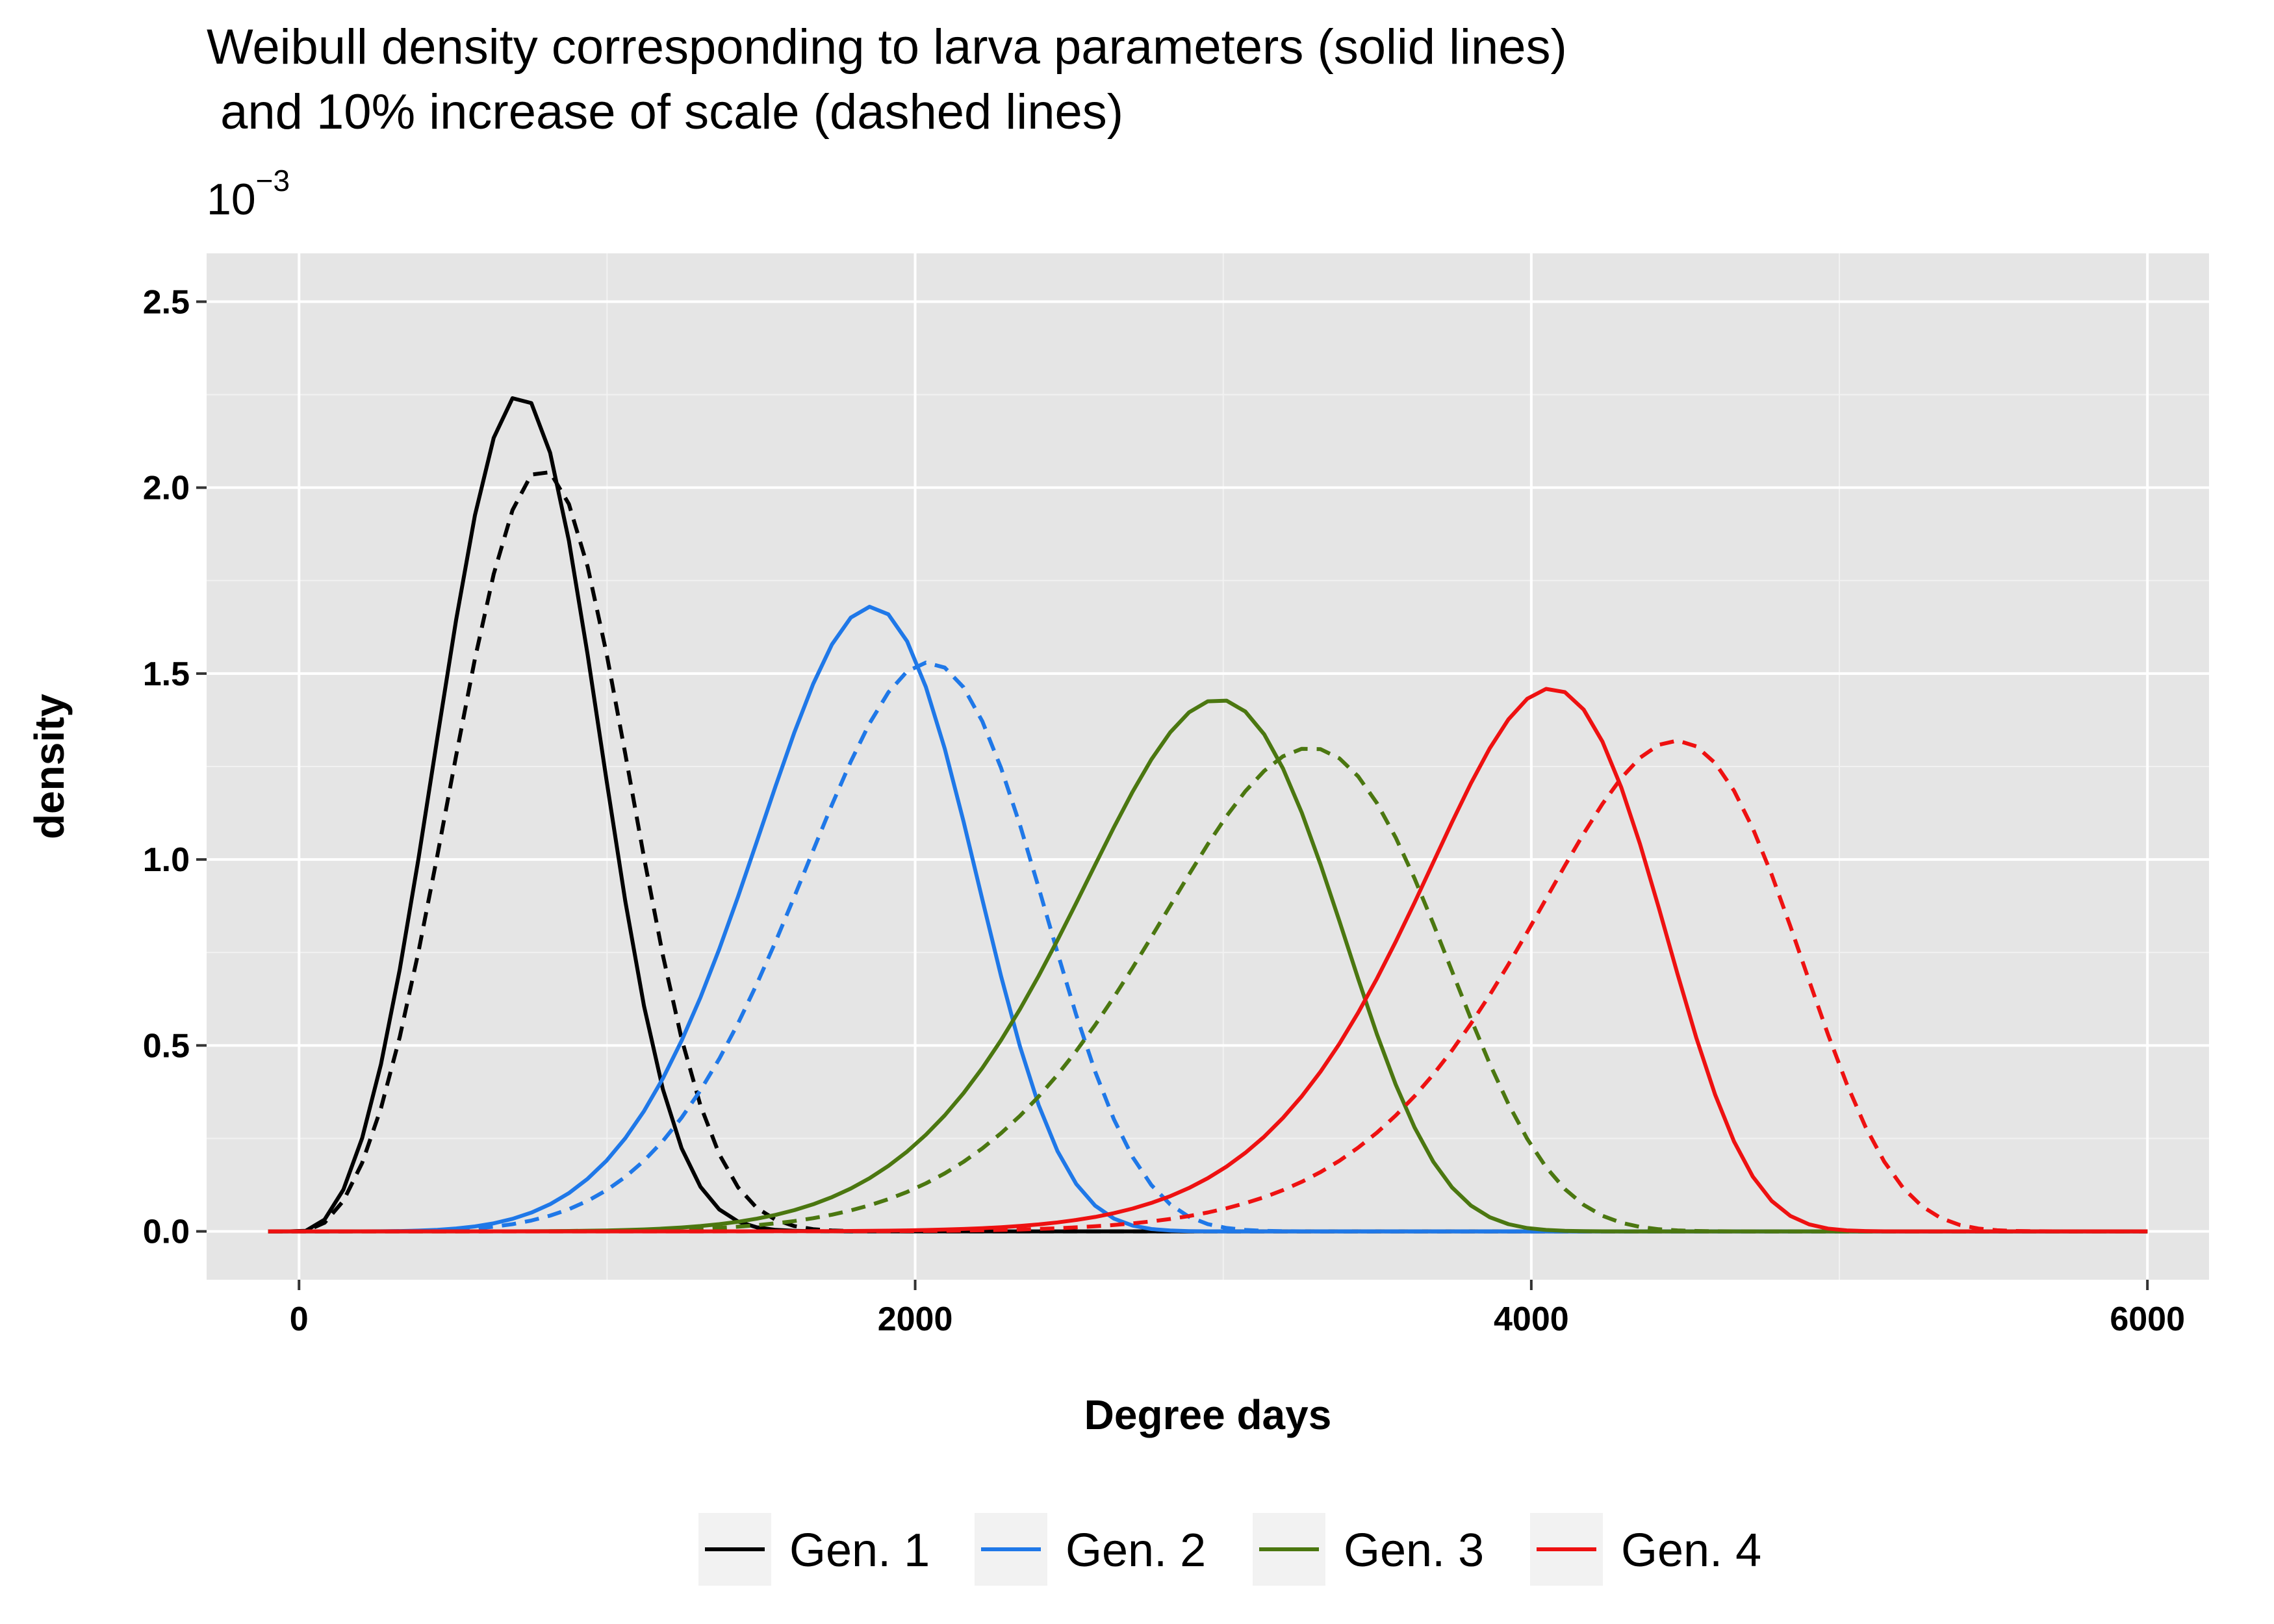 Image resolution: width=2274 pixels, height=1624 pixels. What do you see at coordinates (166, 674) in the screenshot?
I see `y-tick-label: 1.5` at bounding box center [166, 674].